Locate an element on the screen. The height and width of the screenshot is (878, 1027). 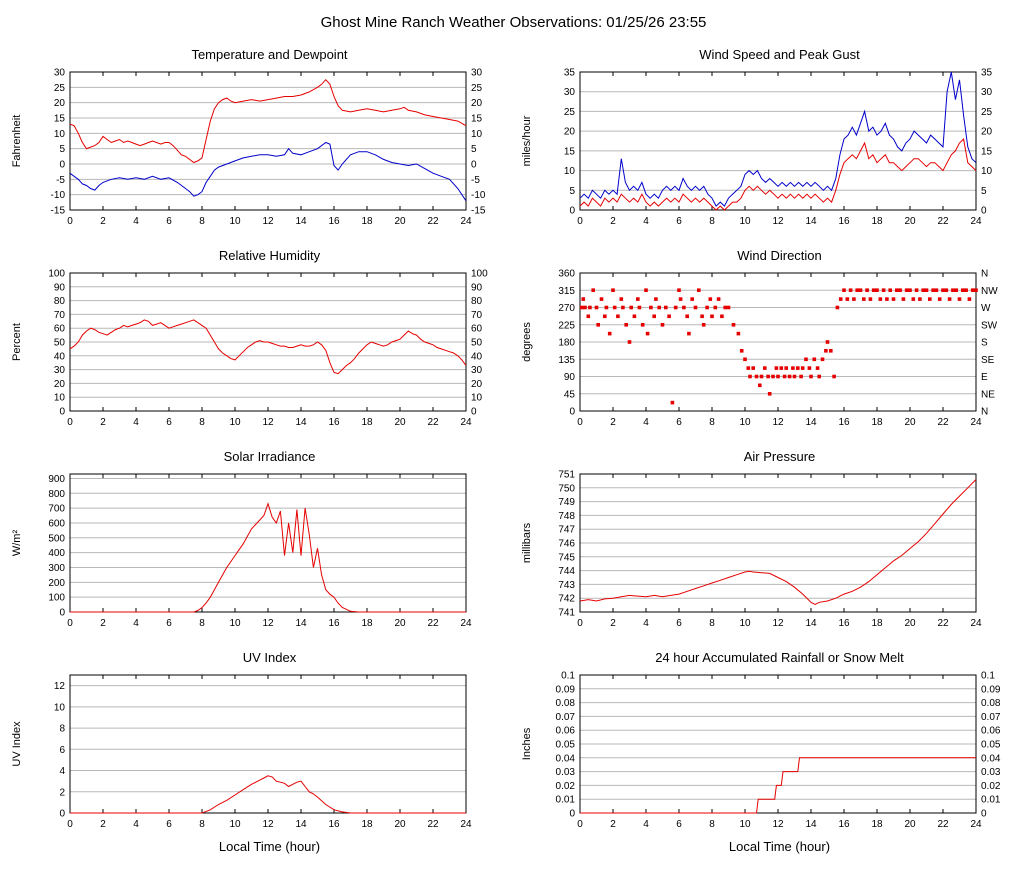
svg-text: 60 is located at coordinates (477, 329).